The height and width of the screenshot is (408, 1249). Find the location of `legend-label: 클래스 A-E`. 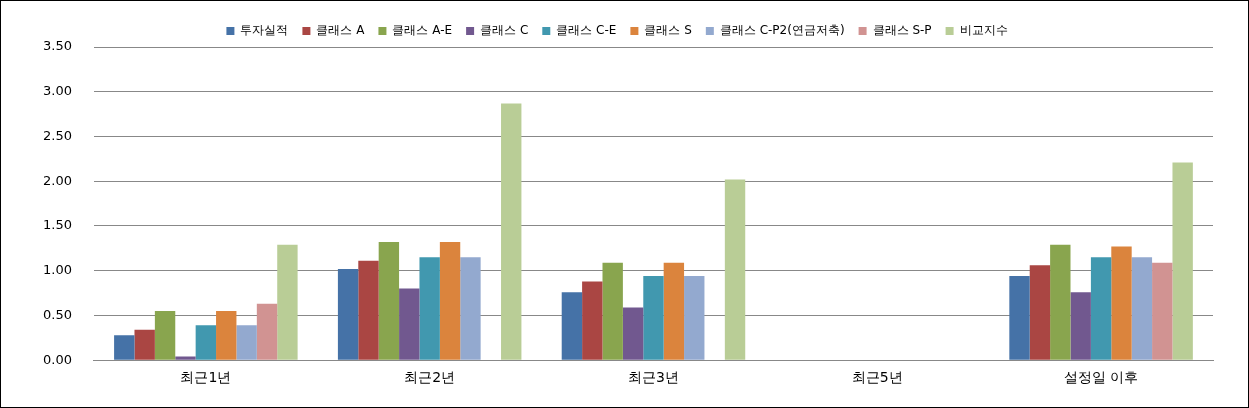

legend-label: 클래스 A-E is located at coordinates (422, 30).